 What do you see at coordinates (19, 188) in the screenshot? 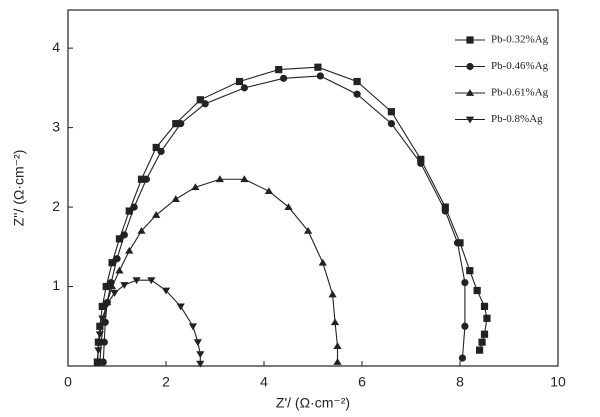
I see `y-axis-label: Z''/ (Ω·cm⁻²)` at bounding box center [19, 188].